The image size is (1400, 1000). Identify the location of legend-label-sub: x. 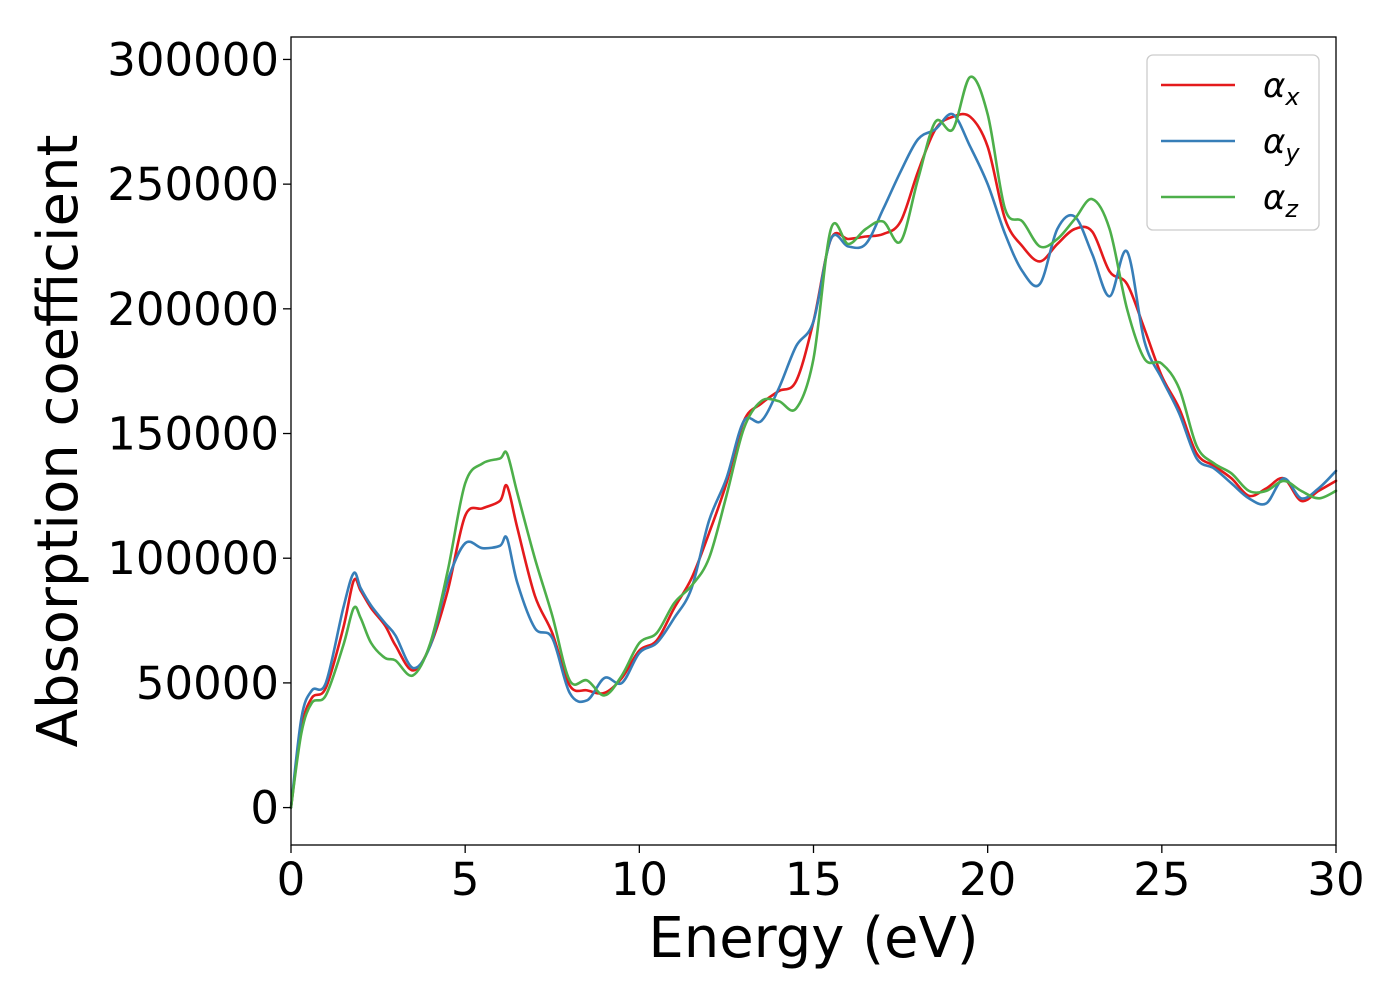
(1292, 97).